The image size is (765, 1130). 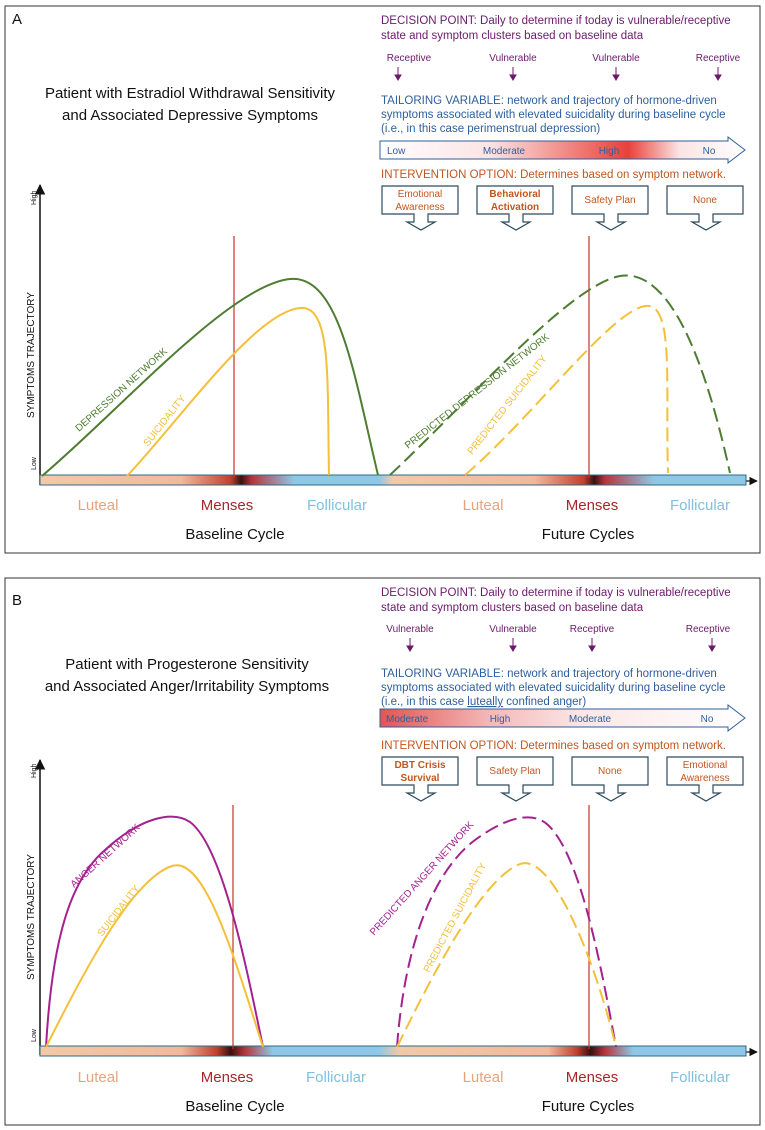 What do you see at coordinates (566, 390) in the screenshot?
I see `panel-a-predicted-suicidality-curve` at bounding box center [566, 390].